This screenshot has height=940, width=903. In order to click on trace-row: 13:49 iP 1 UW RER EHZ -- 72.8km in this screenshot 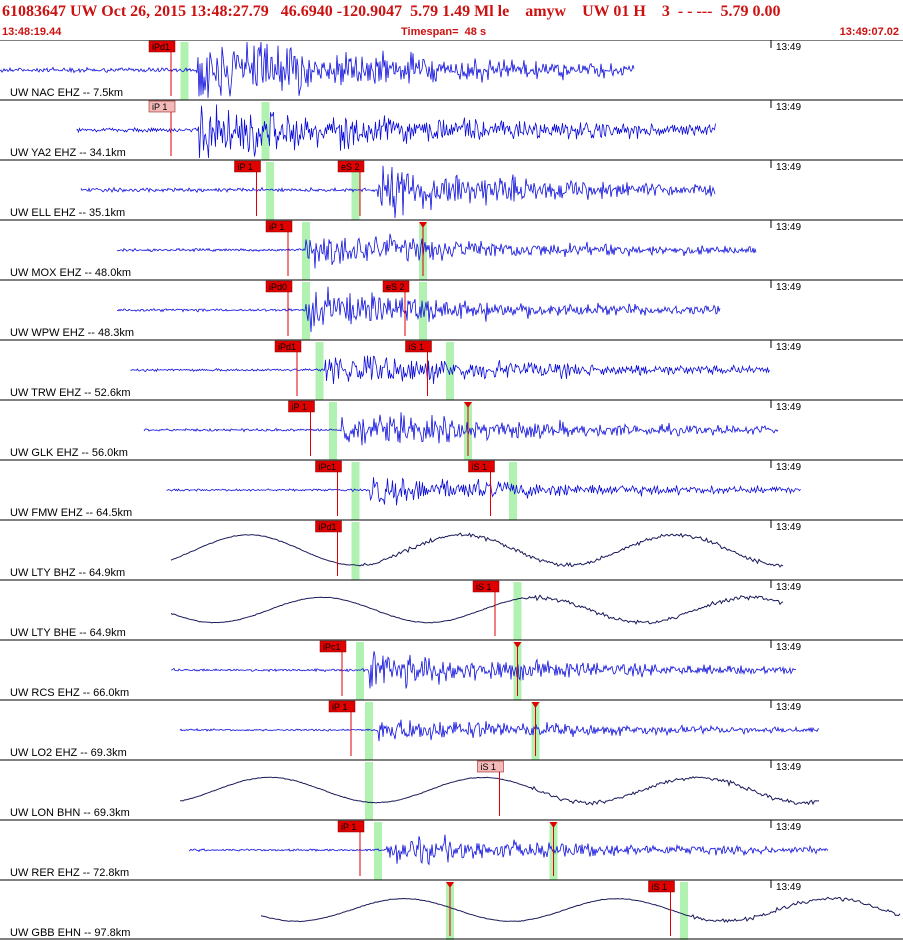, I will do `click(451, 849)`.